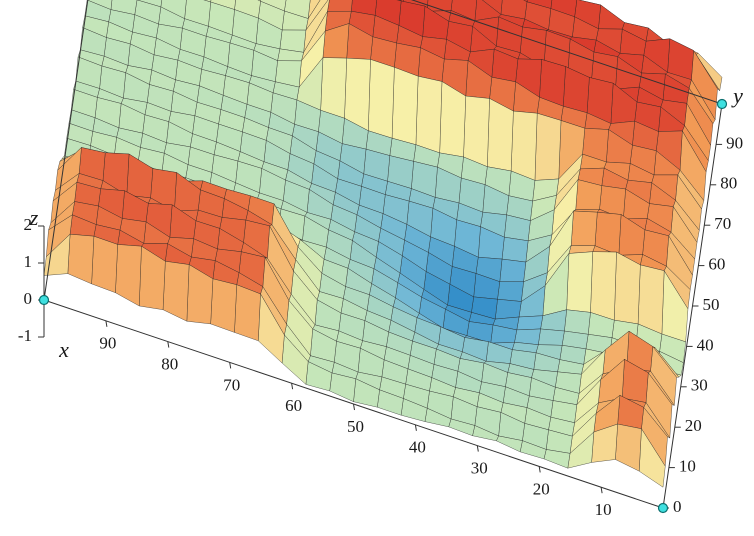 The height and width of the screenshot is (536, 754). Describe the element at coordinates (728, 183) in the screenshot. I see `y-tick-label: 80` at that location.